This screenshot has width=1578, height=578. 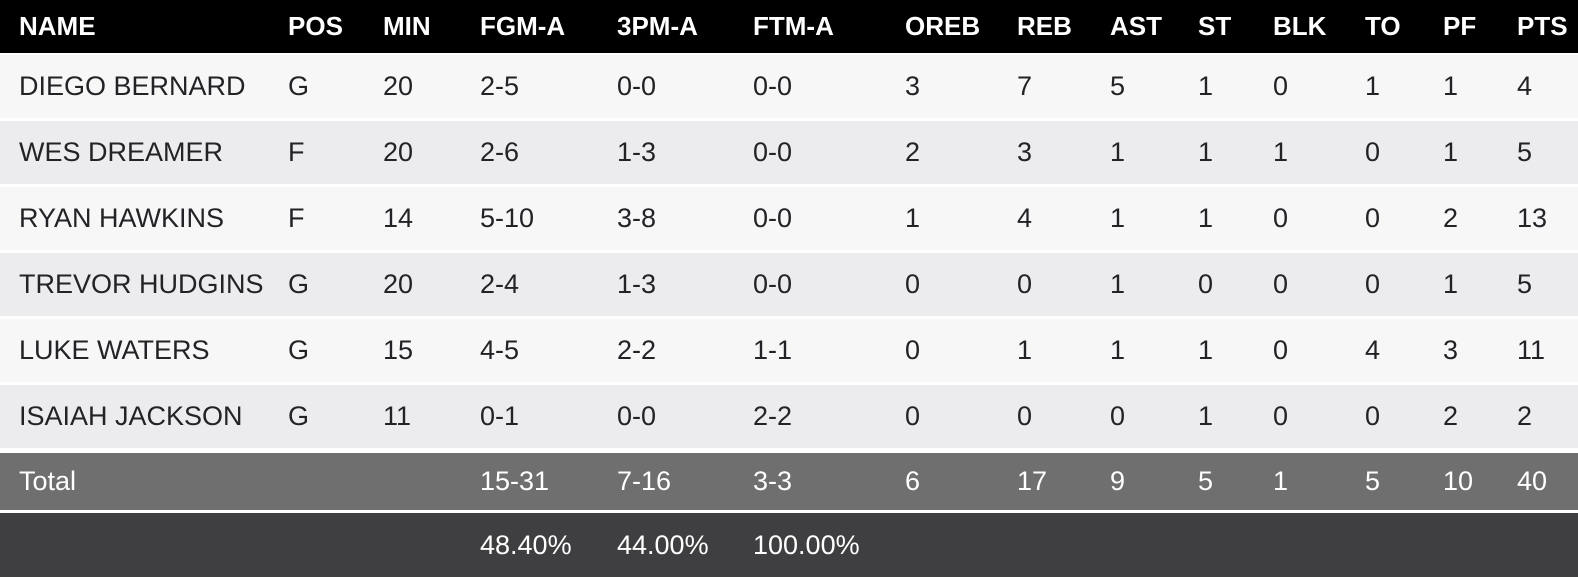 I want to click on percentage-row: 48.40% 44.00% 100.00%, so click(x=789, y=545).